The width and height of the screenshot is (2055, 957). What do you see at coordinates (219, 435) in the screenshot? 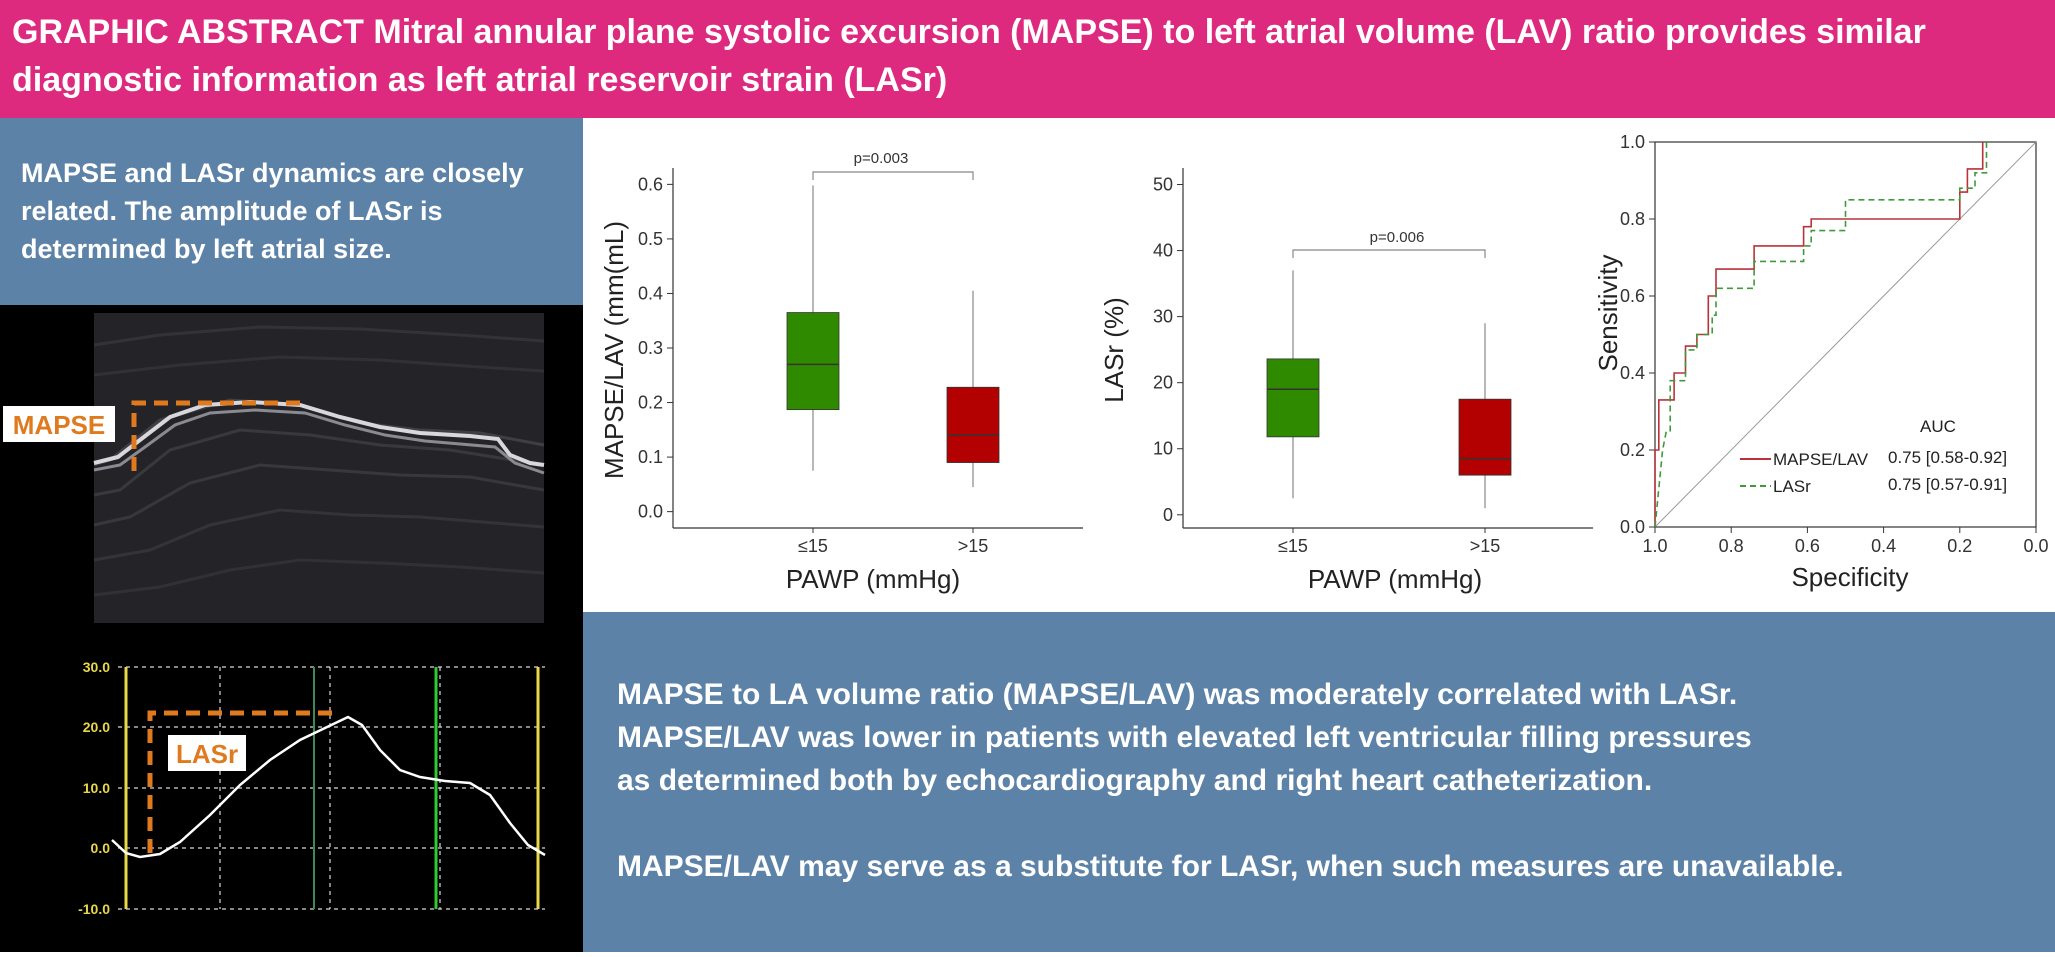
I see `mapse-dashed-bracket` at bounding box center [219, 435].